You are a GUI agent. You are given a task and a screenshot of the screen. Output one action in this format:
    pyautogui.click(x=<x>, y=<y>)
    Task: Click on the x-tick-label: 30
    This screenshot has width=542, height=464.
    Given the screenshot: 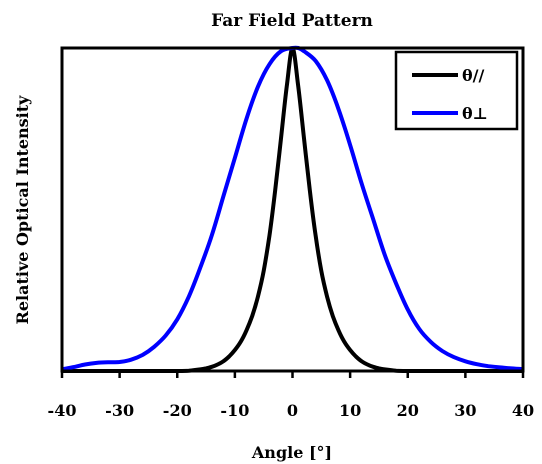 What is the action you would take?
    pyautogui.click(x=465, y=410)
    